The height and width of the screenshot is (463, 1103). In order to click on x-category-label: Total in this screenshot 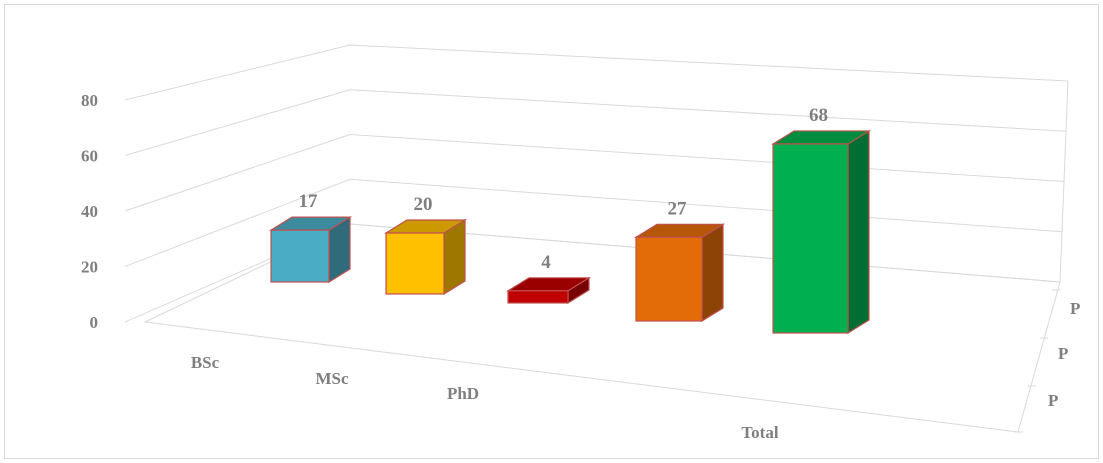, I will do `click(759, 432)`.